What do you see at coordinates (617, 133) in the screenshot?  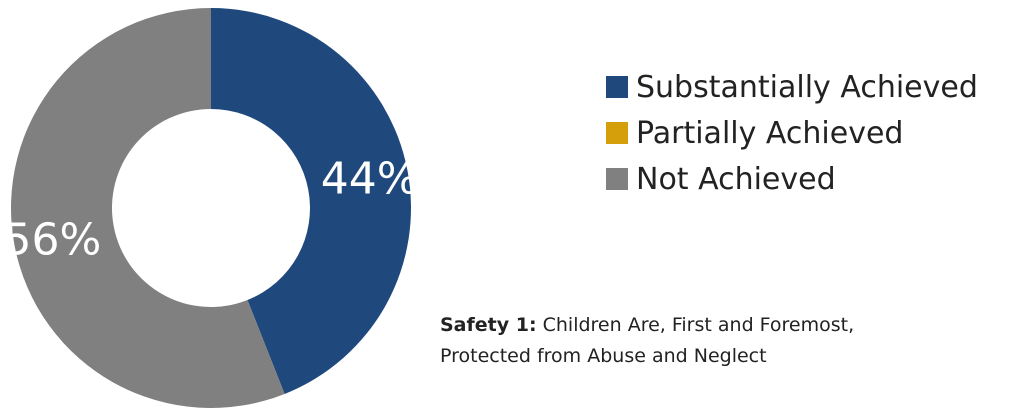 I see `legend-swatch-partially-achieved` at bounding box center [617, 133].